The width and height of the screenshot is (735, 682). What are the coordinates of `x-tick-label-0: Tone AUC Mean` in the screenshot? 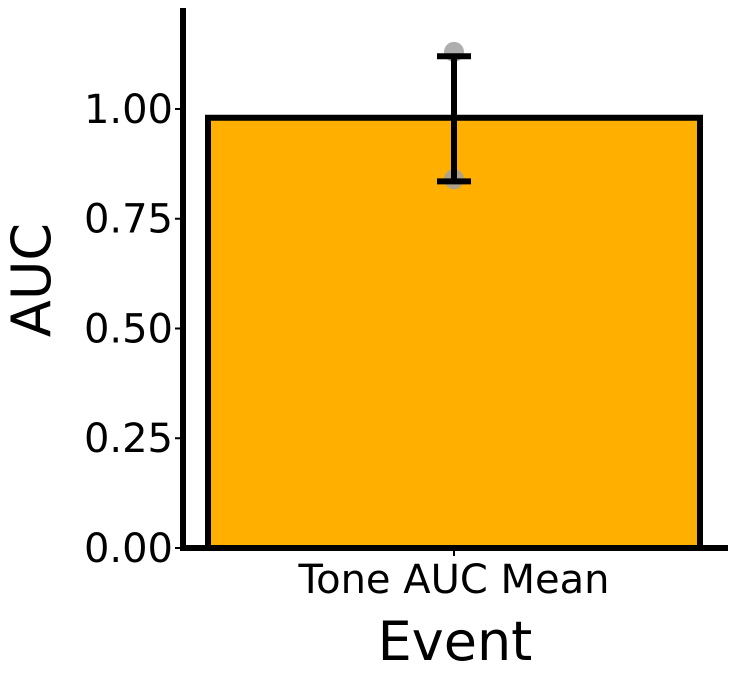 It's located at (453, 580).